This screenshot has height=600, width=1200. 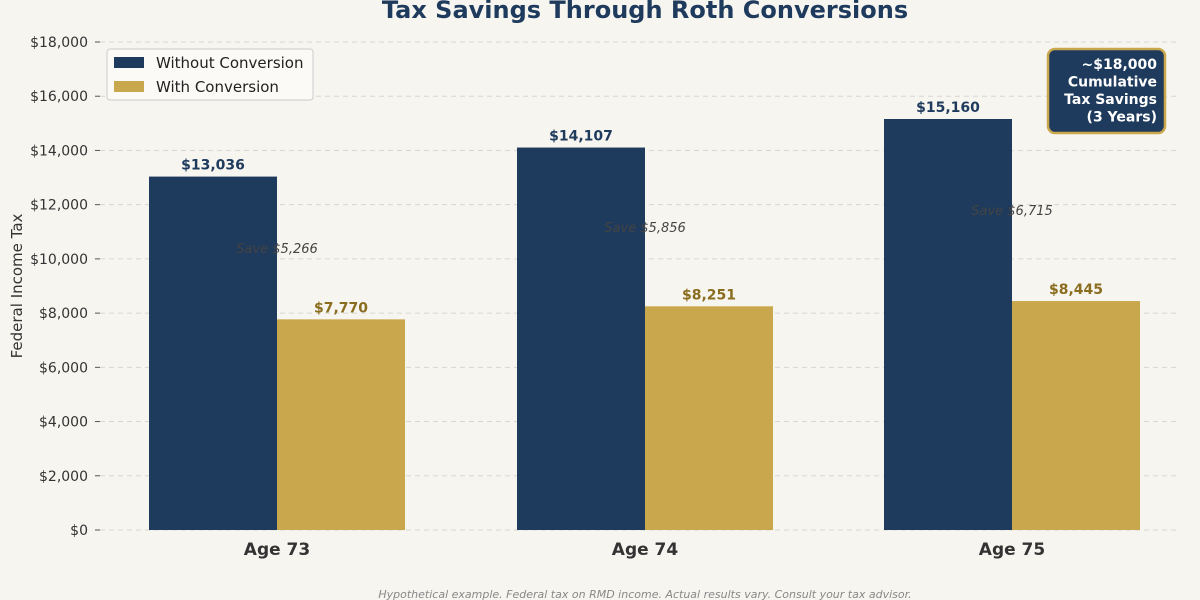 I want to click on y-tick-label: $8,000, so click(x=63, y=314).